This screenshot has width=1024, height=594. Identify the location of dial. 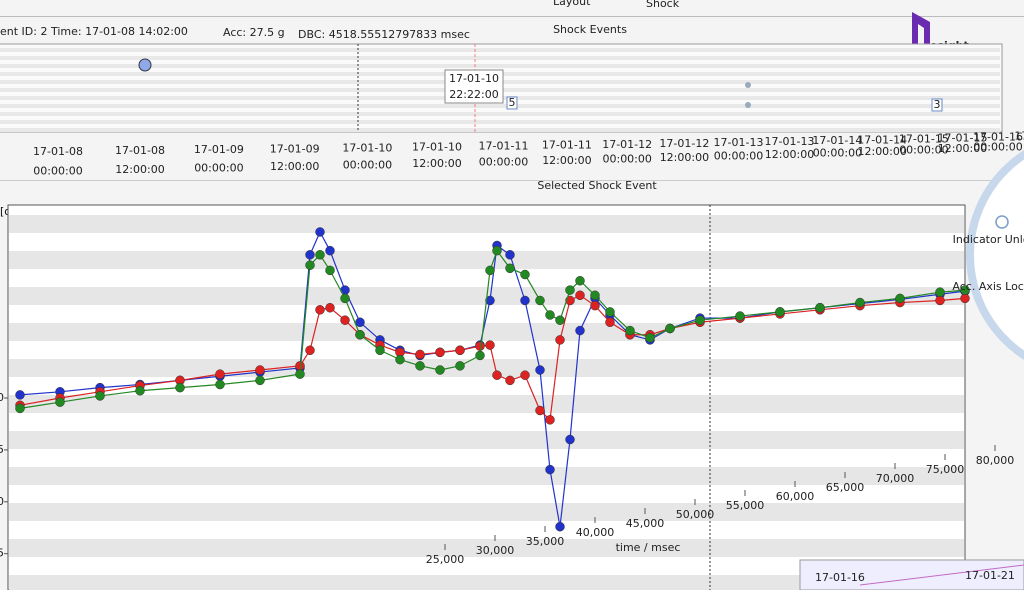
(995, 255).